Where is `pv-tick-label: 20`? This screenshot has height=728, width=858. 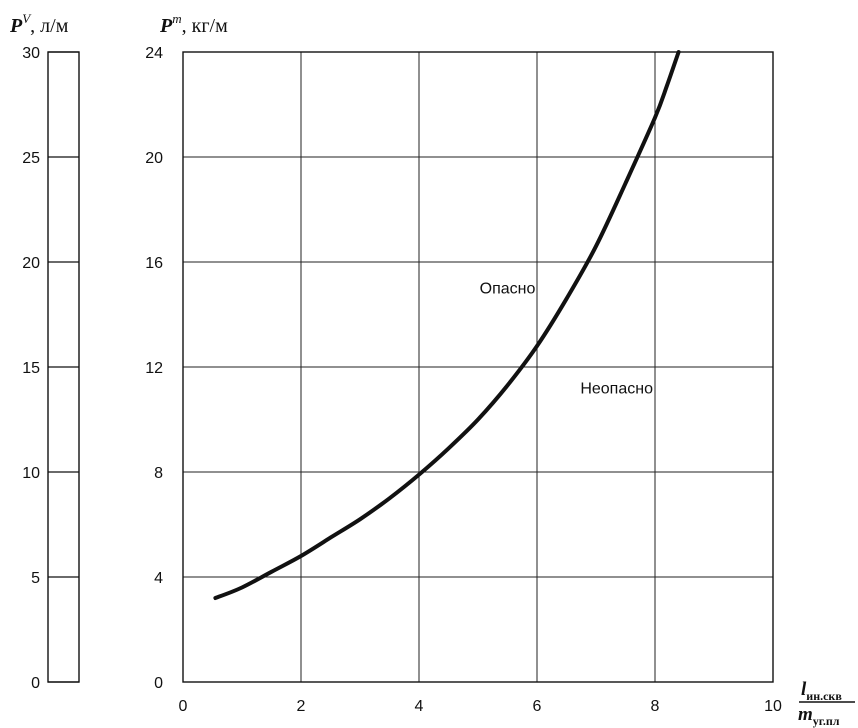
pv-tick-label: 20 is located at coordinates (31, 263).